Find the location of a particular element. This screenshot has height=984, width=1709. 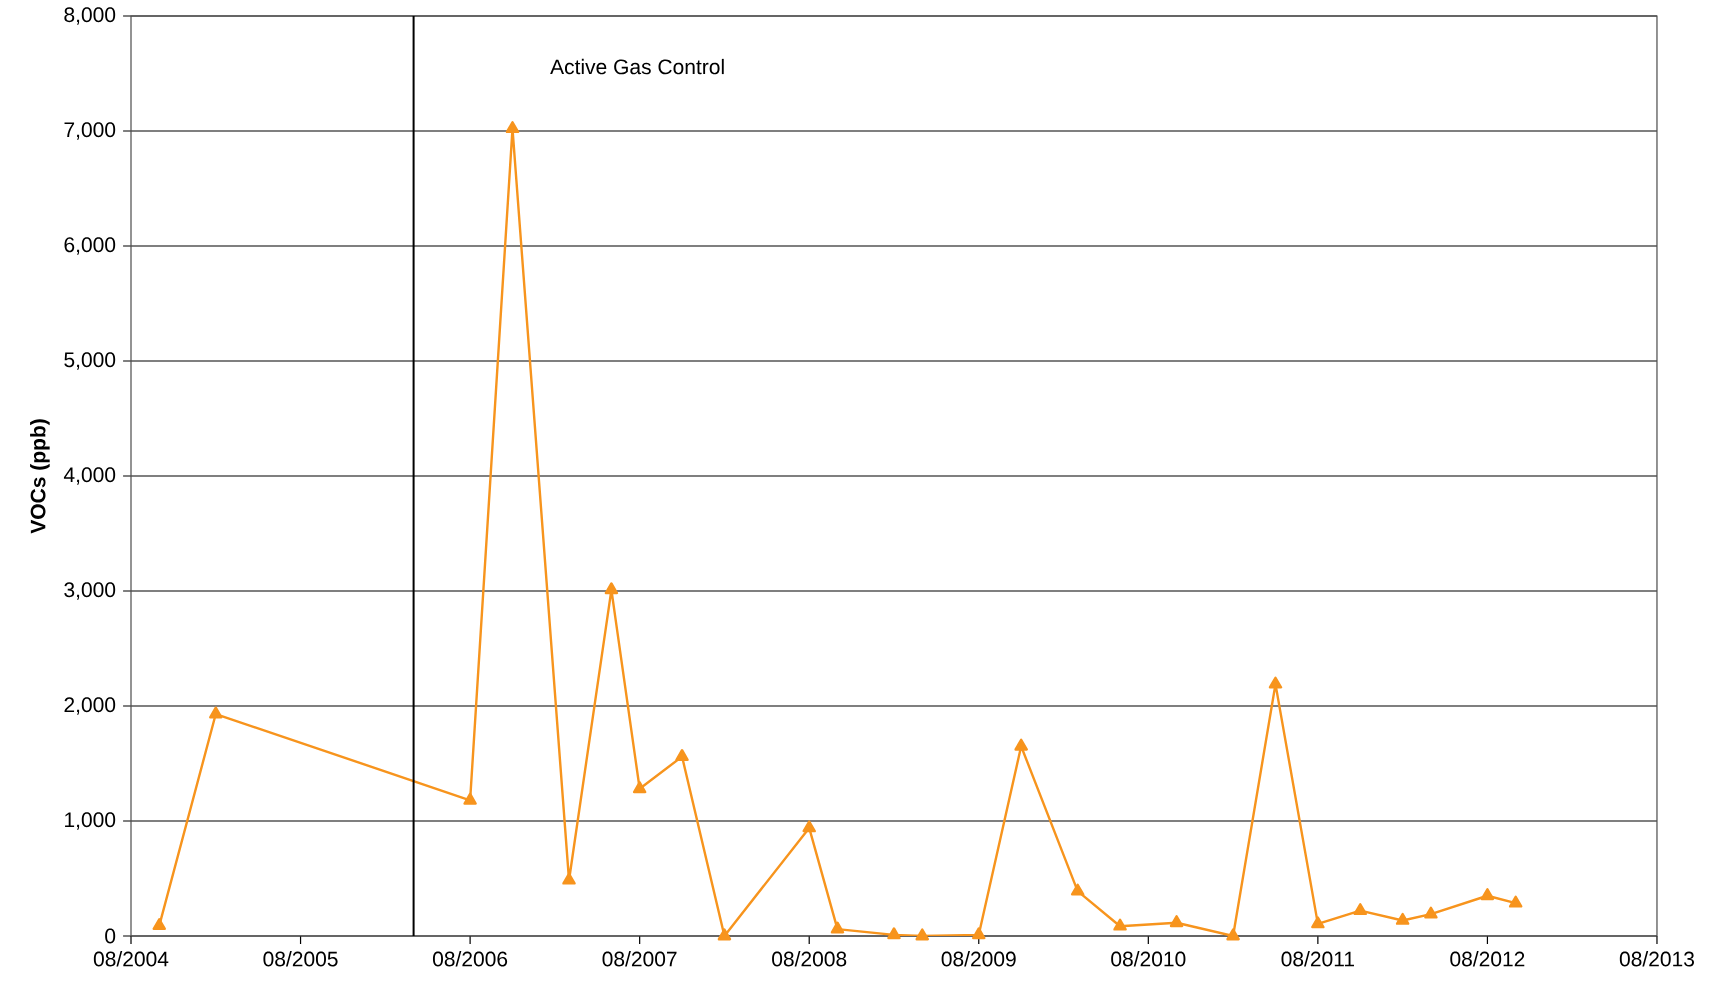

y-tick-label: 6,000 is located at coordinates (90, 246).